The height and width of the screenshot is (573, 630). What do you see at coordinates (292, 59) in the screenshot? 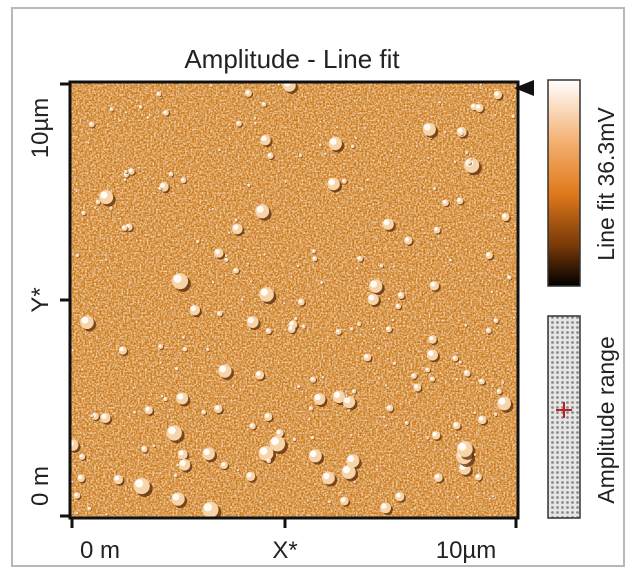
I see `title: Amplitude - Line fit` at bounding box center [292, 59].